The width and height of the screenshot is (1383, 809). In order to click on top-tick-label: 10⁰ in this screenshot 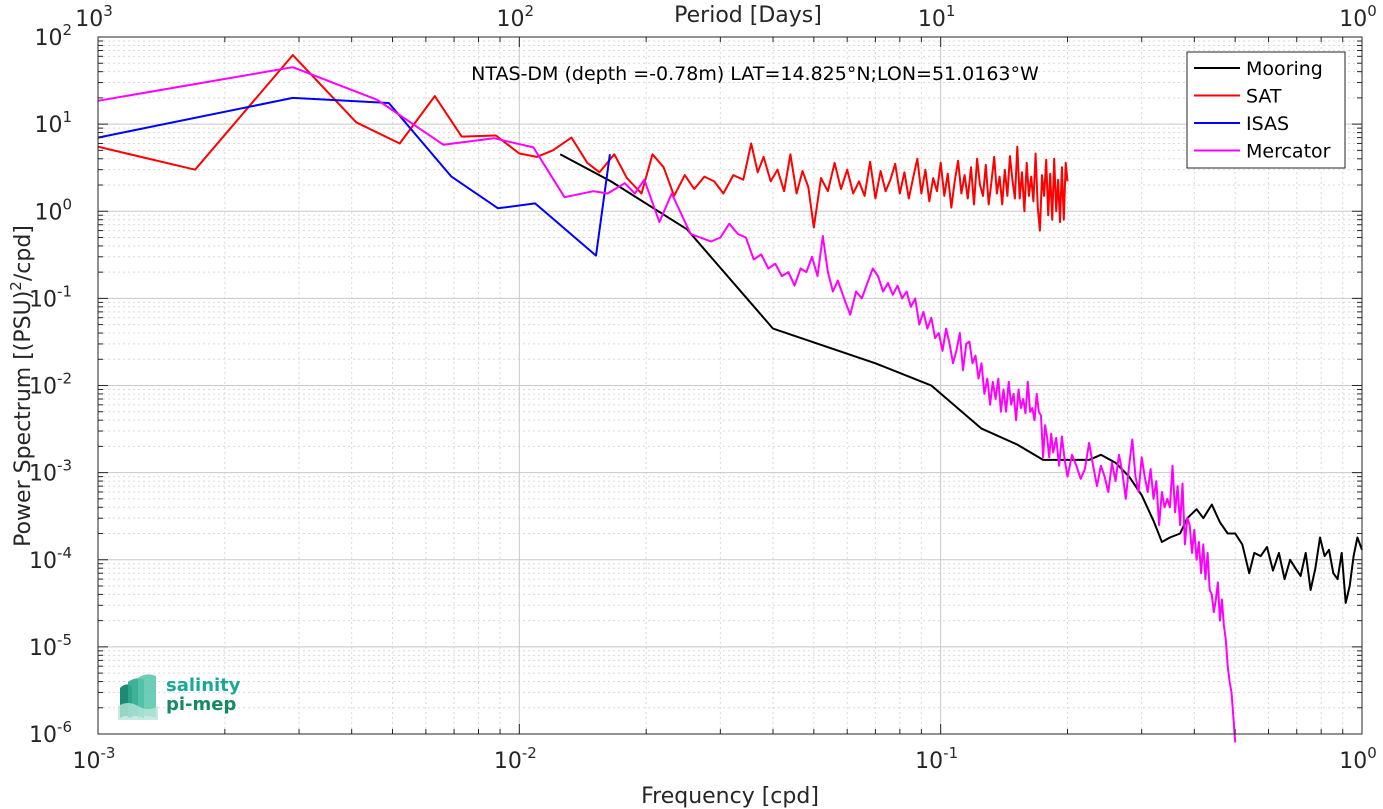, I will do `click(1358, 17)`.